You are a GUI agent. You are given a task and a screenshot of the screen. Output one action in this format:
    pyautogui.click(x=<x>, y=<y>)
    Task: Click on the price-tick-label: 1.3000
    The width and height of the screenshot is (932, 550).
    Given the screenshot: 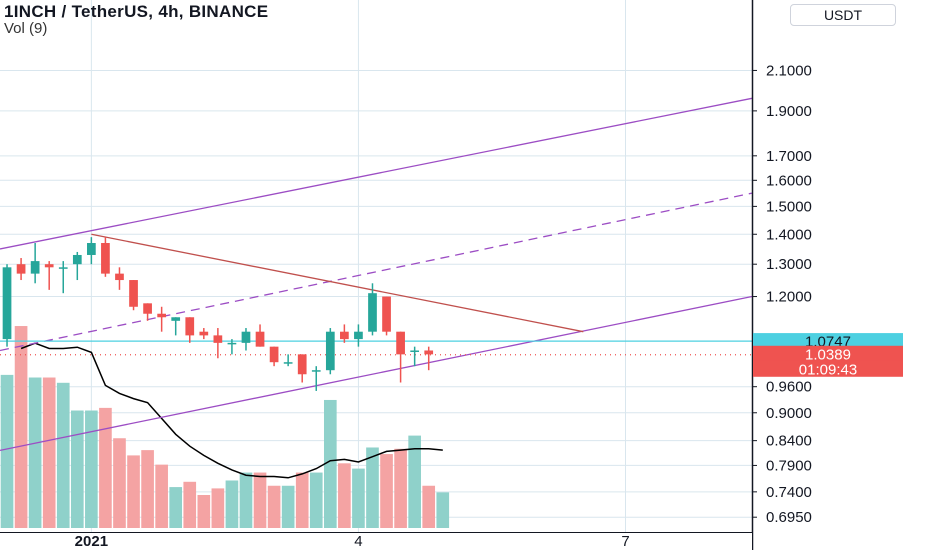 What is the action you would take?
    pyautogui.click(x=789, y=264)
    